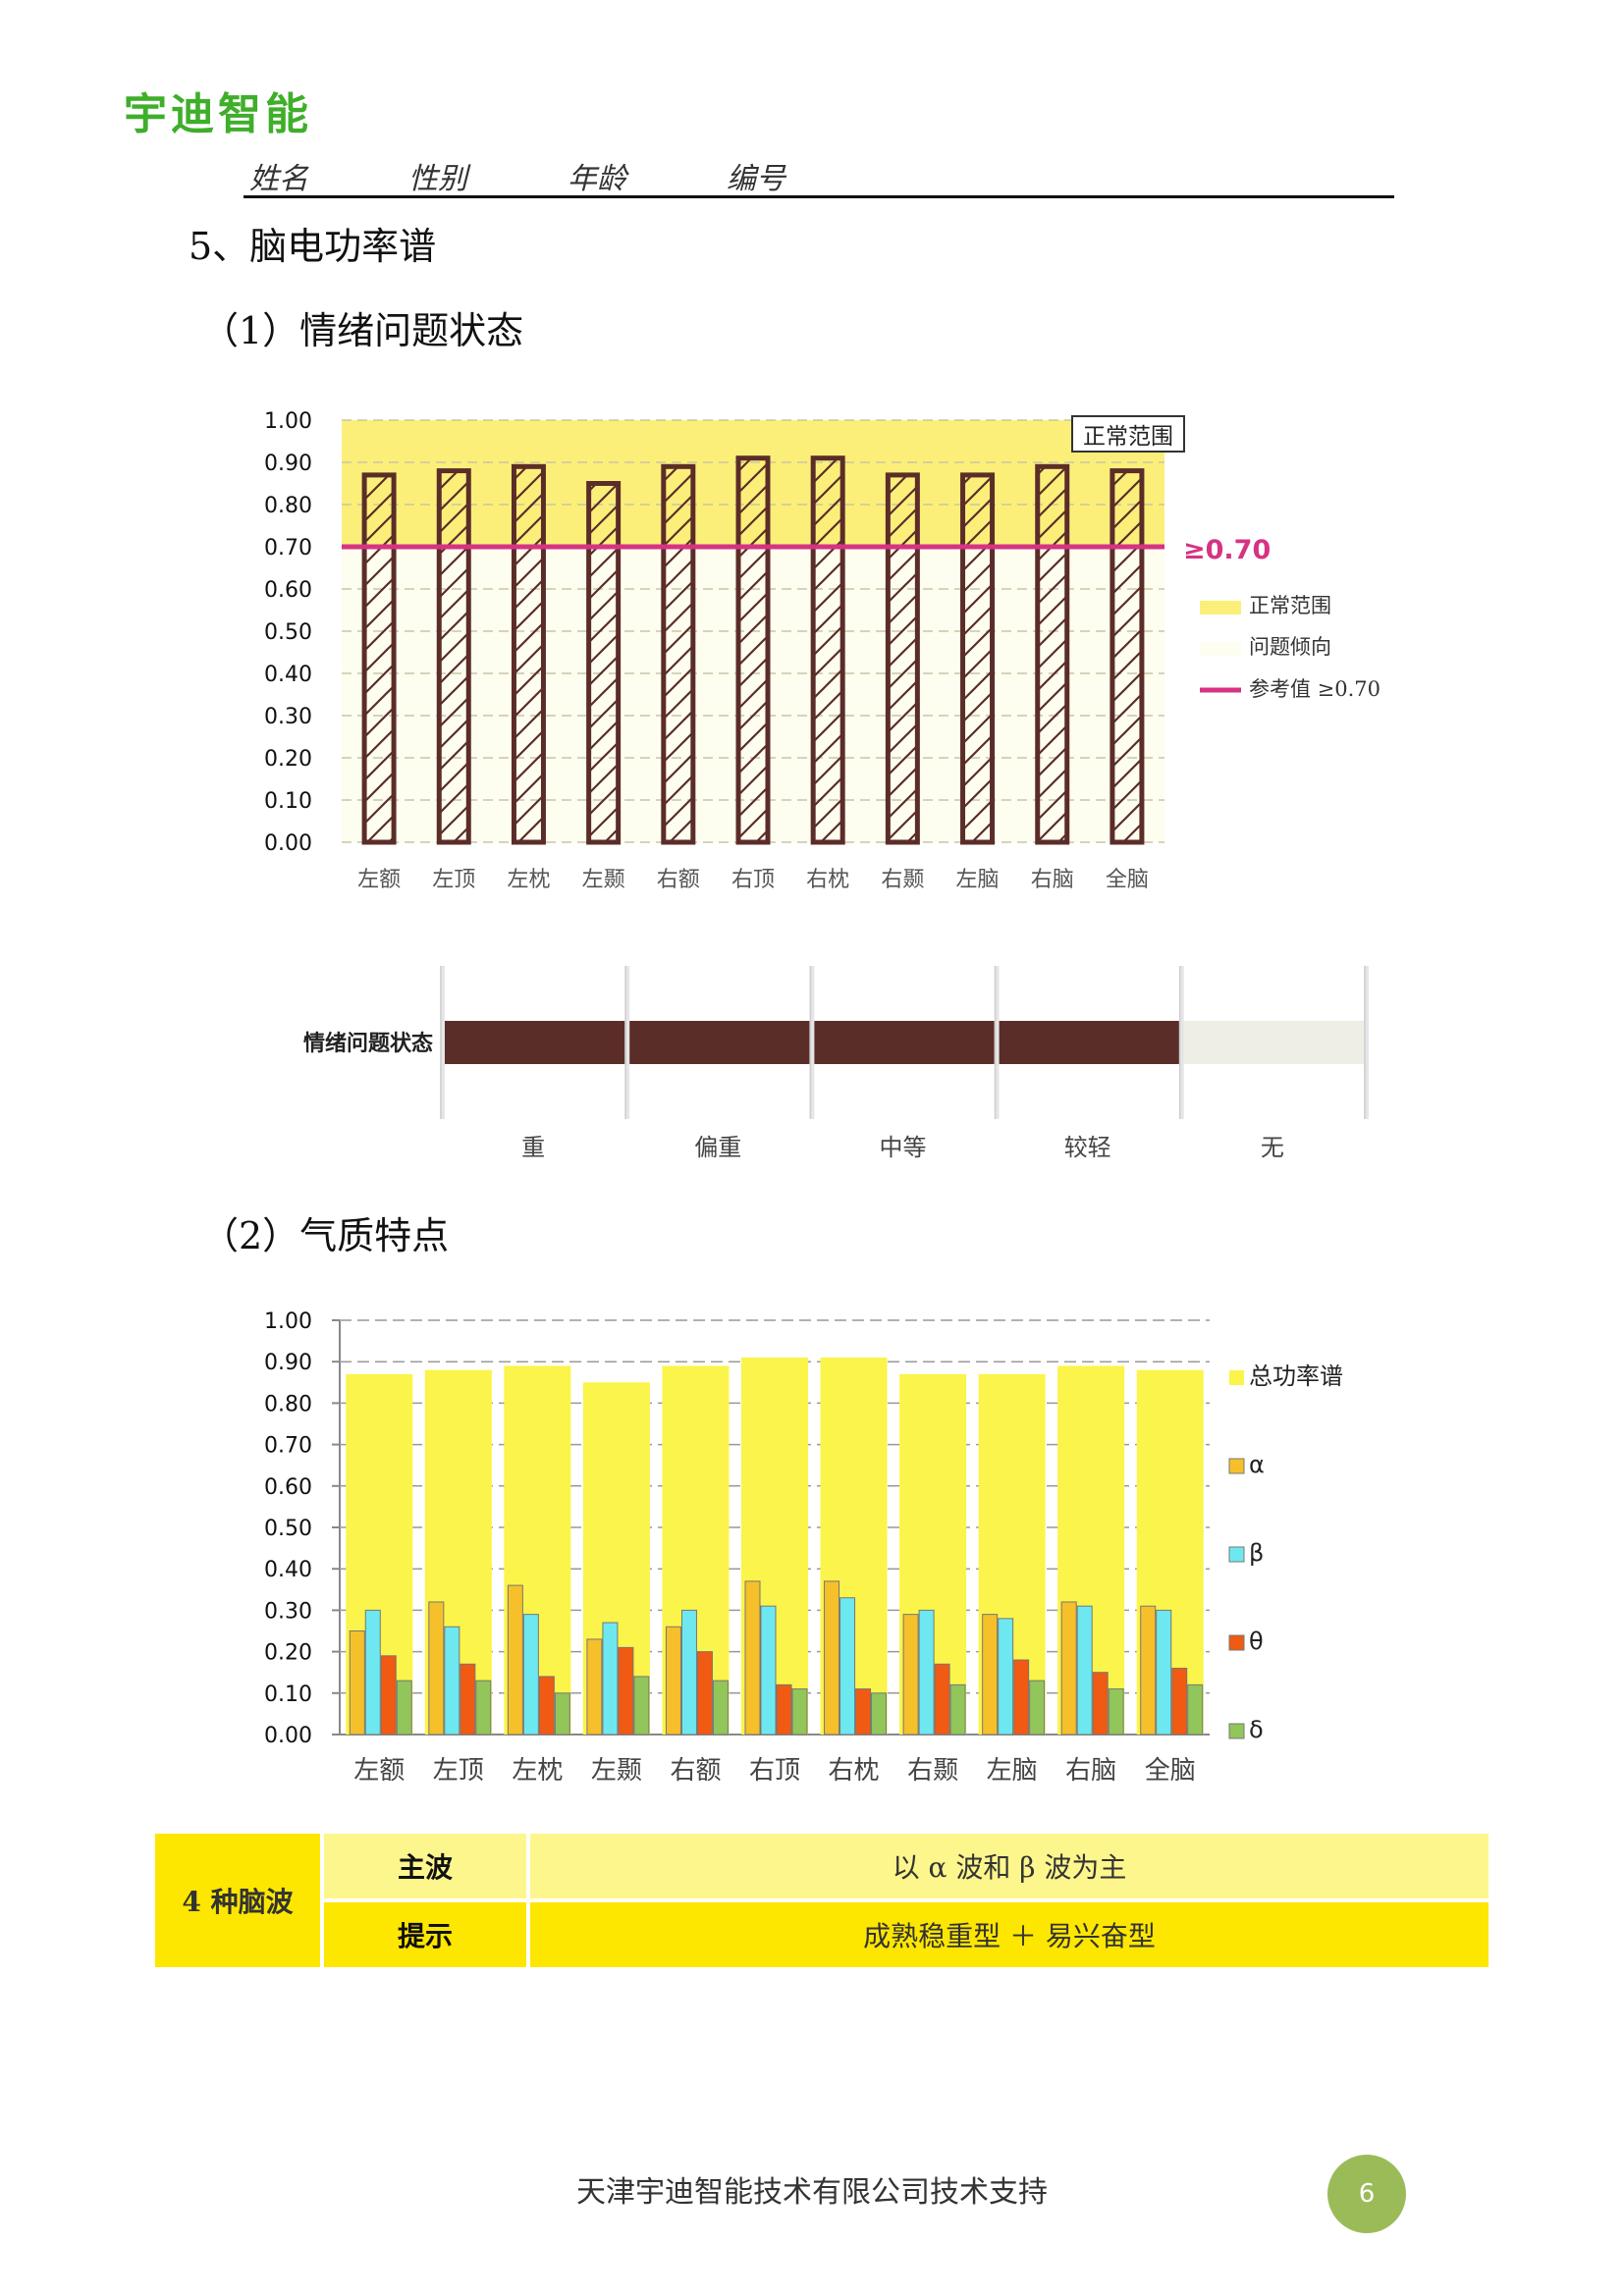 Image resolution: width=1624 pixels, height=2296 pixels. I want to click on wave-bar-θ-左脑, so click(1021, 1697).